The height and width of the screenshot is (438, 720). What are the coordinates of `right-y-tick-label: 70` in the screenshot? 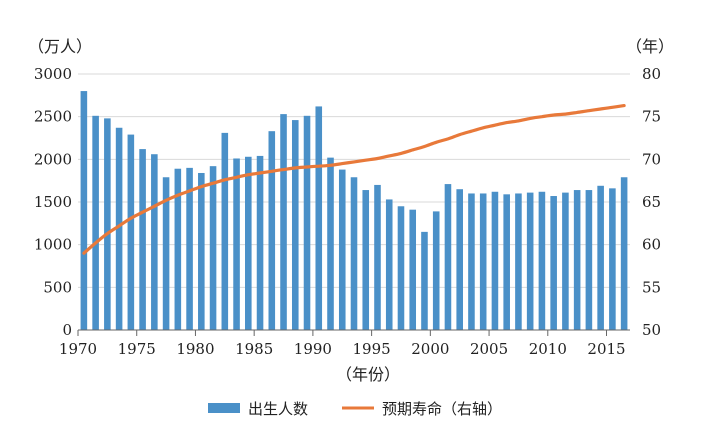 It's located at (651, 159).